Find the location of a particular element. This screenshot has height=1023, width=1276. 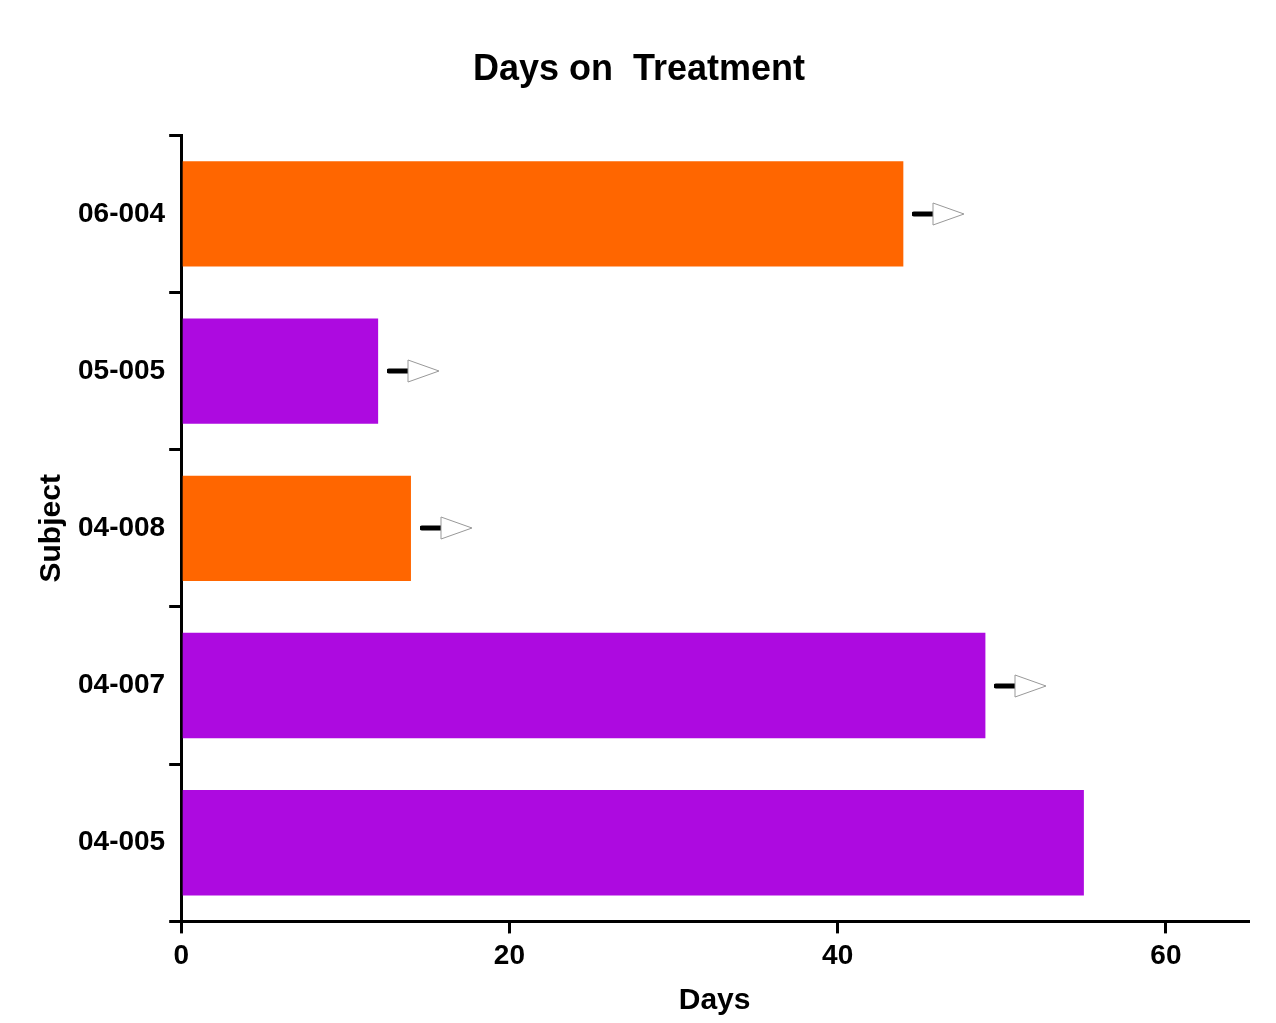

x-tick-label: 40 is located at coordinates (838, 954).